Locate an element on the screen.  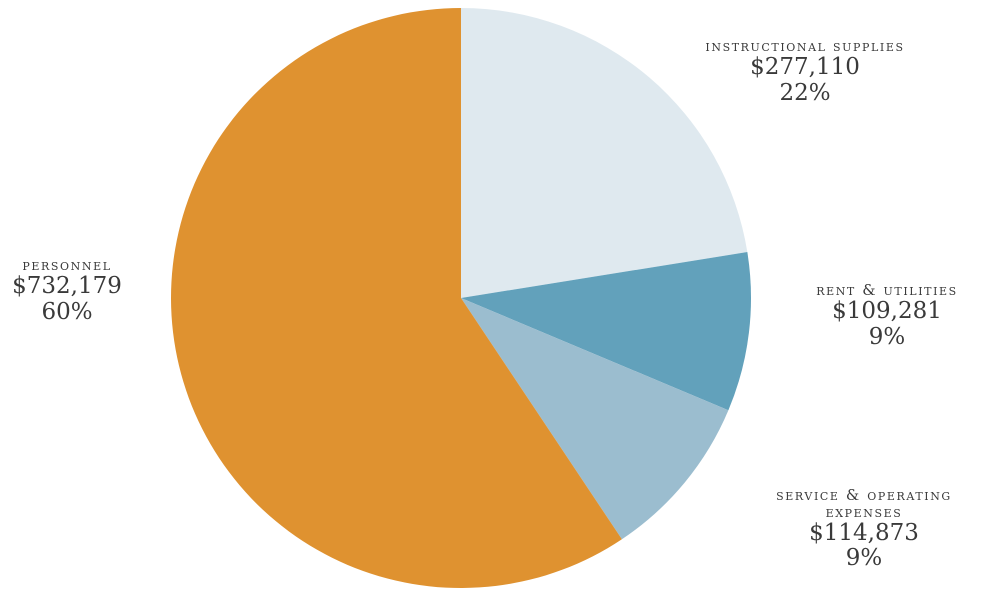
label-amount: $277,110 is located at coordinates (805, 66).